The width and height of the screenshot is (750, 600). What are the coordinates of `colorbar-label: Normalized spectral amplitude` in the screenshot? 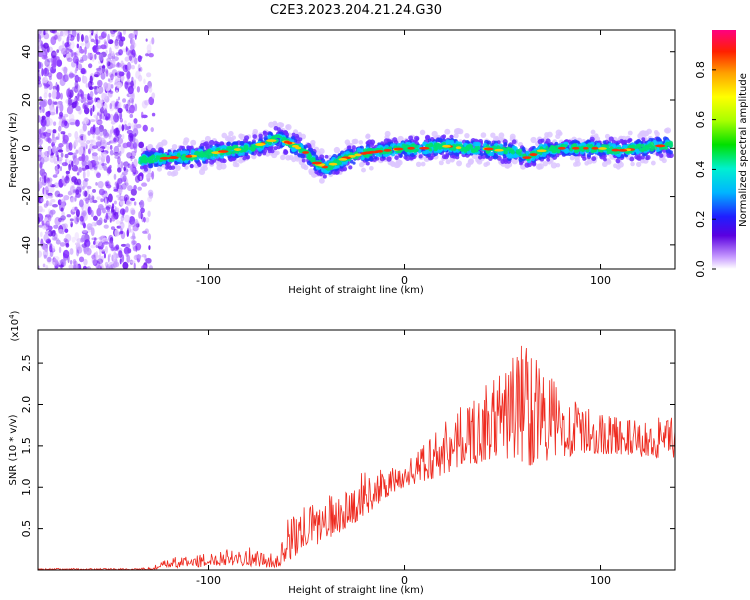 It's located at (743, 150).